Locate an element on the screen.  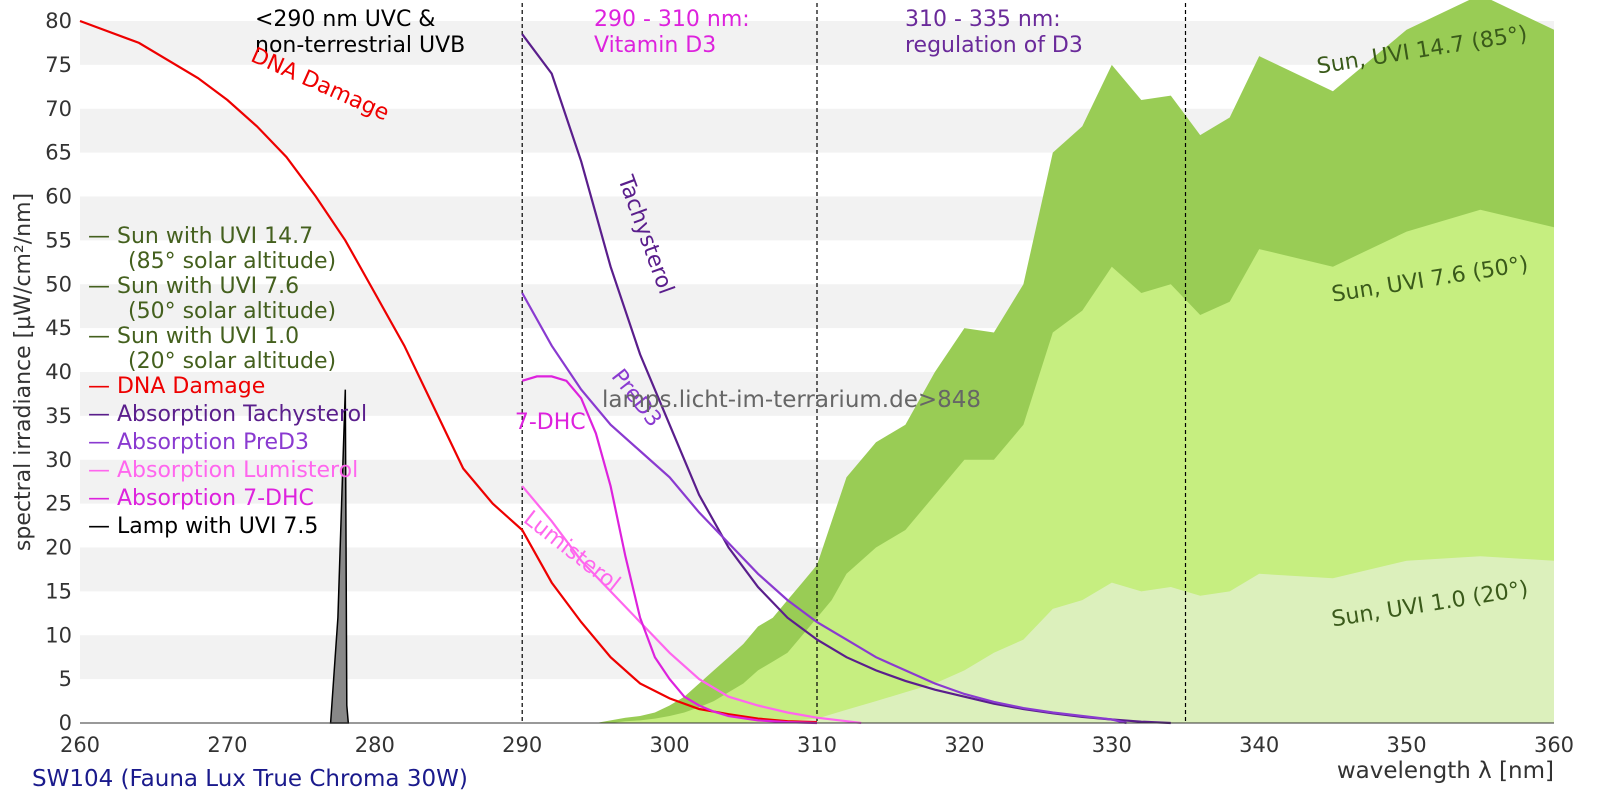
legend-item-detail: (20° solar altitude) is located at coordinates (232, 361).